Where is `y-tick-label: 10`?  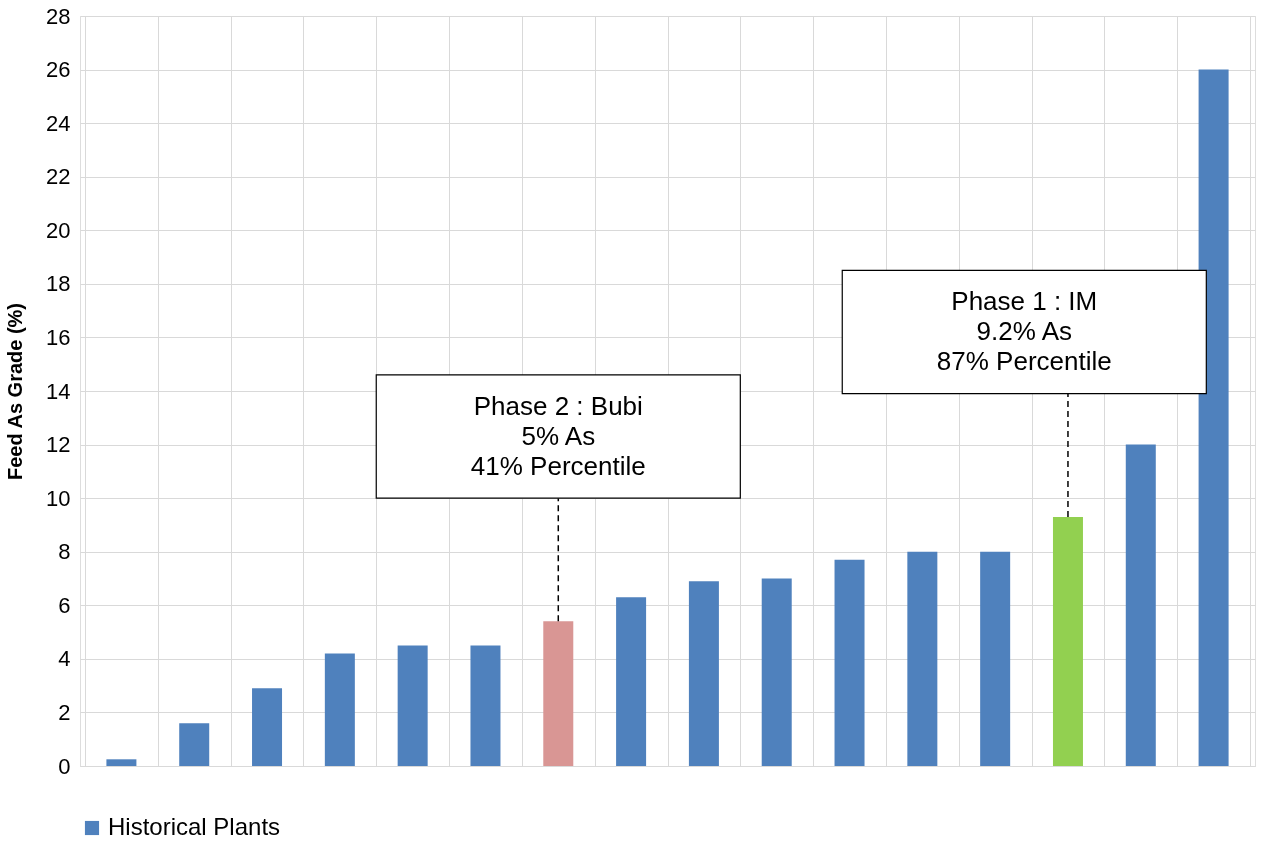 y-tick-label: 10 is located at coordinates (58, 498).